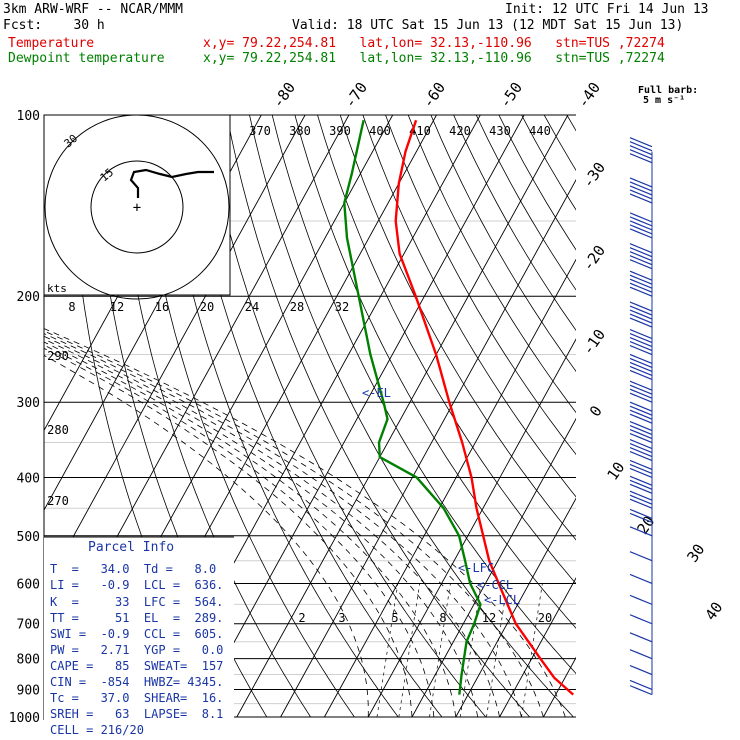 The height and width of the screenshot is (740, 740). Describe the element at coordinates (133, 569) in the screenshot. I see `parcel-row: T = 34.0 Td = 8.0` at that location.